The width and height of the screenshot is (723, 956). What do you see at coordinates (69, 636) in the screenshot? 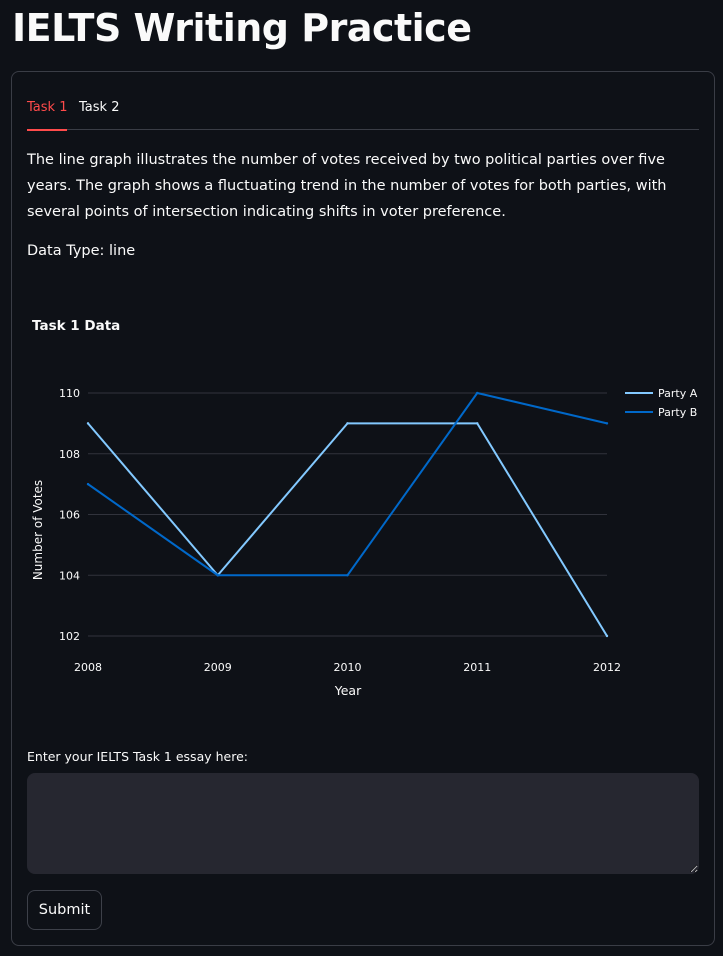
I see `y-tick-label: 102` at bounding box center [69, 636].